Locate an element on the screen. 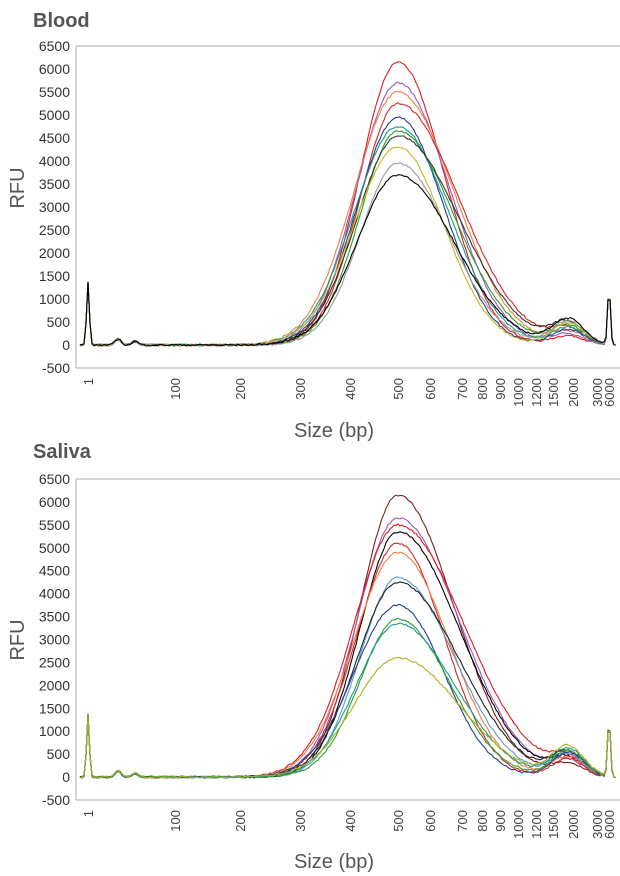  chart-title: Blood is located at coordinates (61, 21).